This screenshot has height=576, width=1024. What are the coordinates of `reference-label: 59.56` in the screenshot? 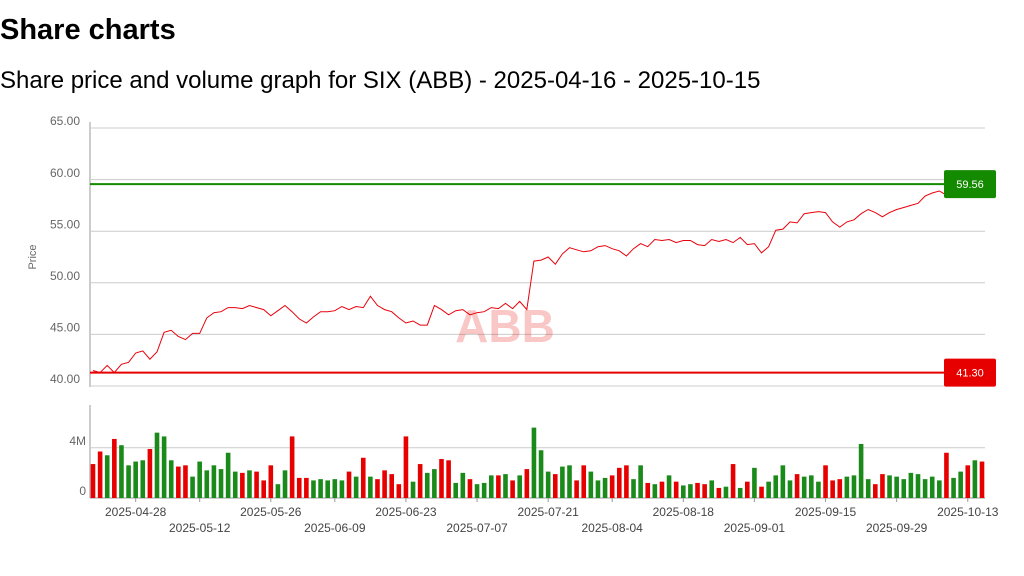 It's located at (970, 185).